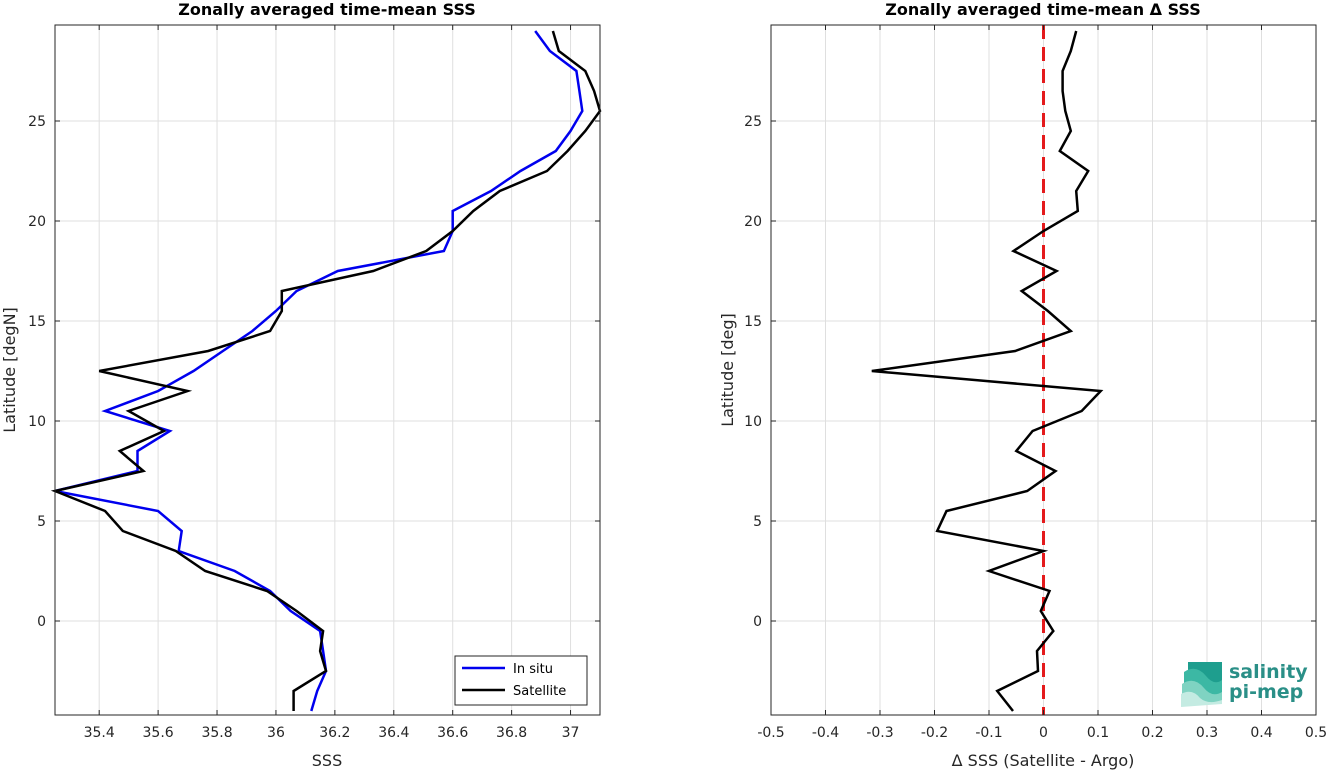  Describe the element at coordinates (41, 622) in the screenshot. I see `y-tick-label-left: 0` at that location.